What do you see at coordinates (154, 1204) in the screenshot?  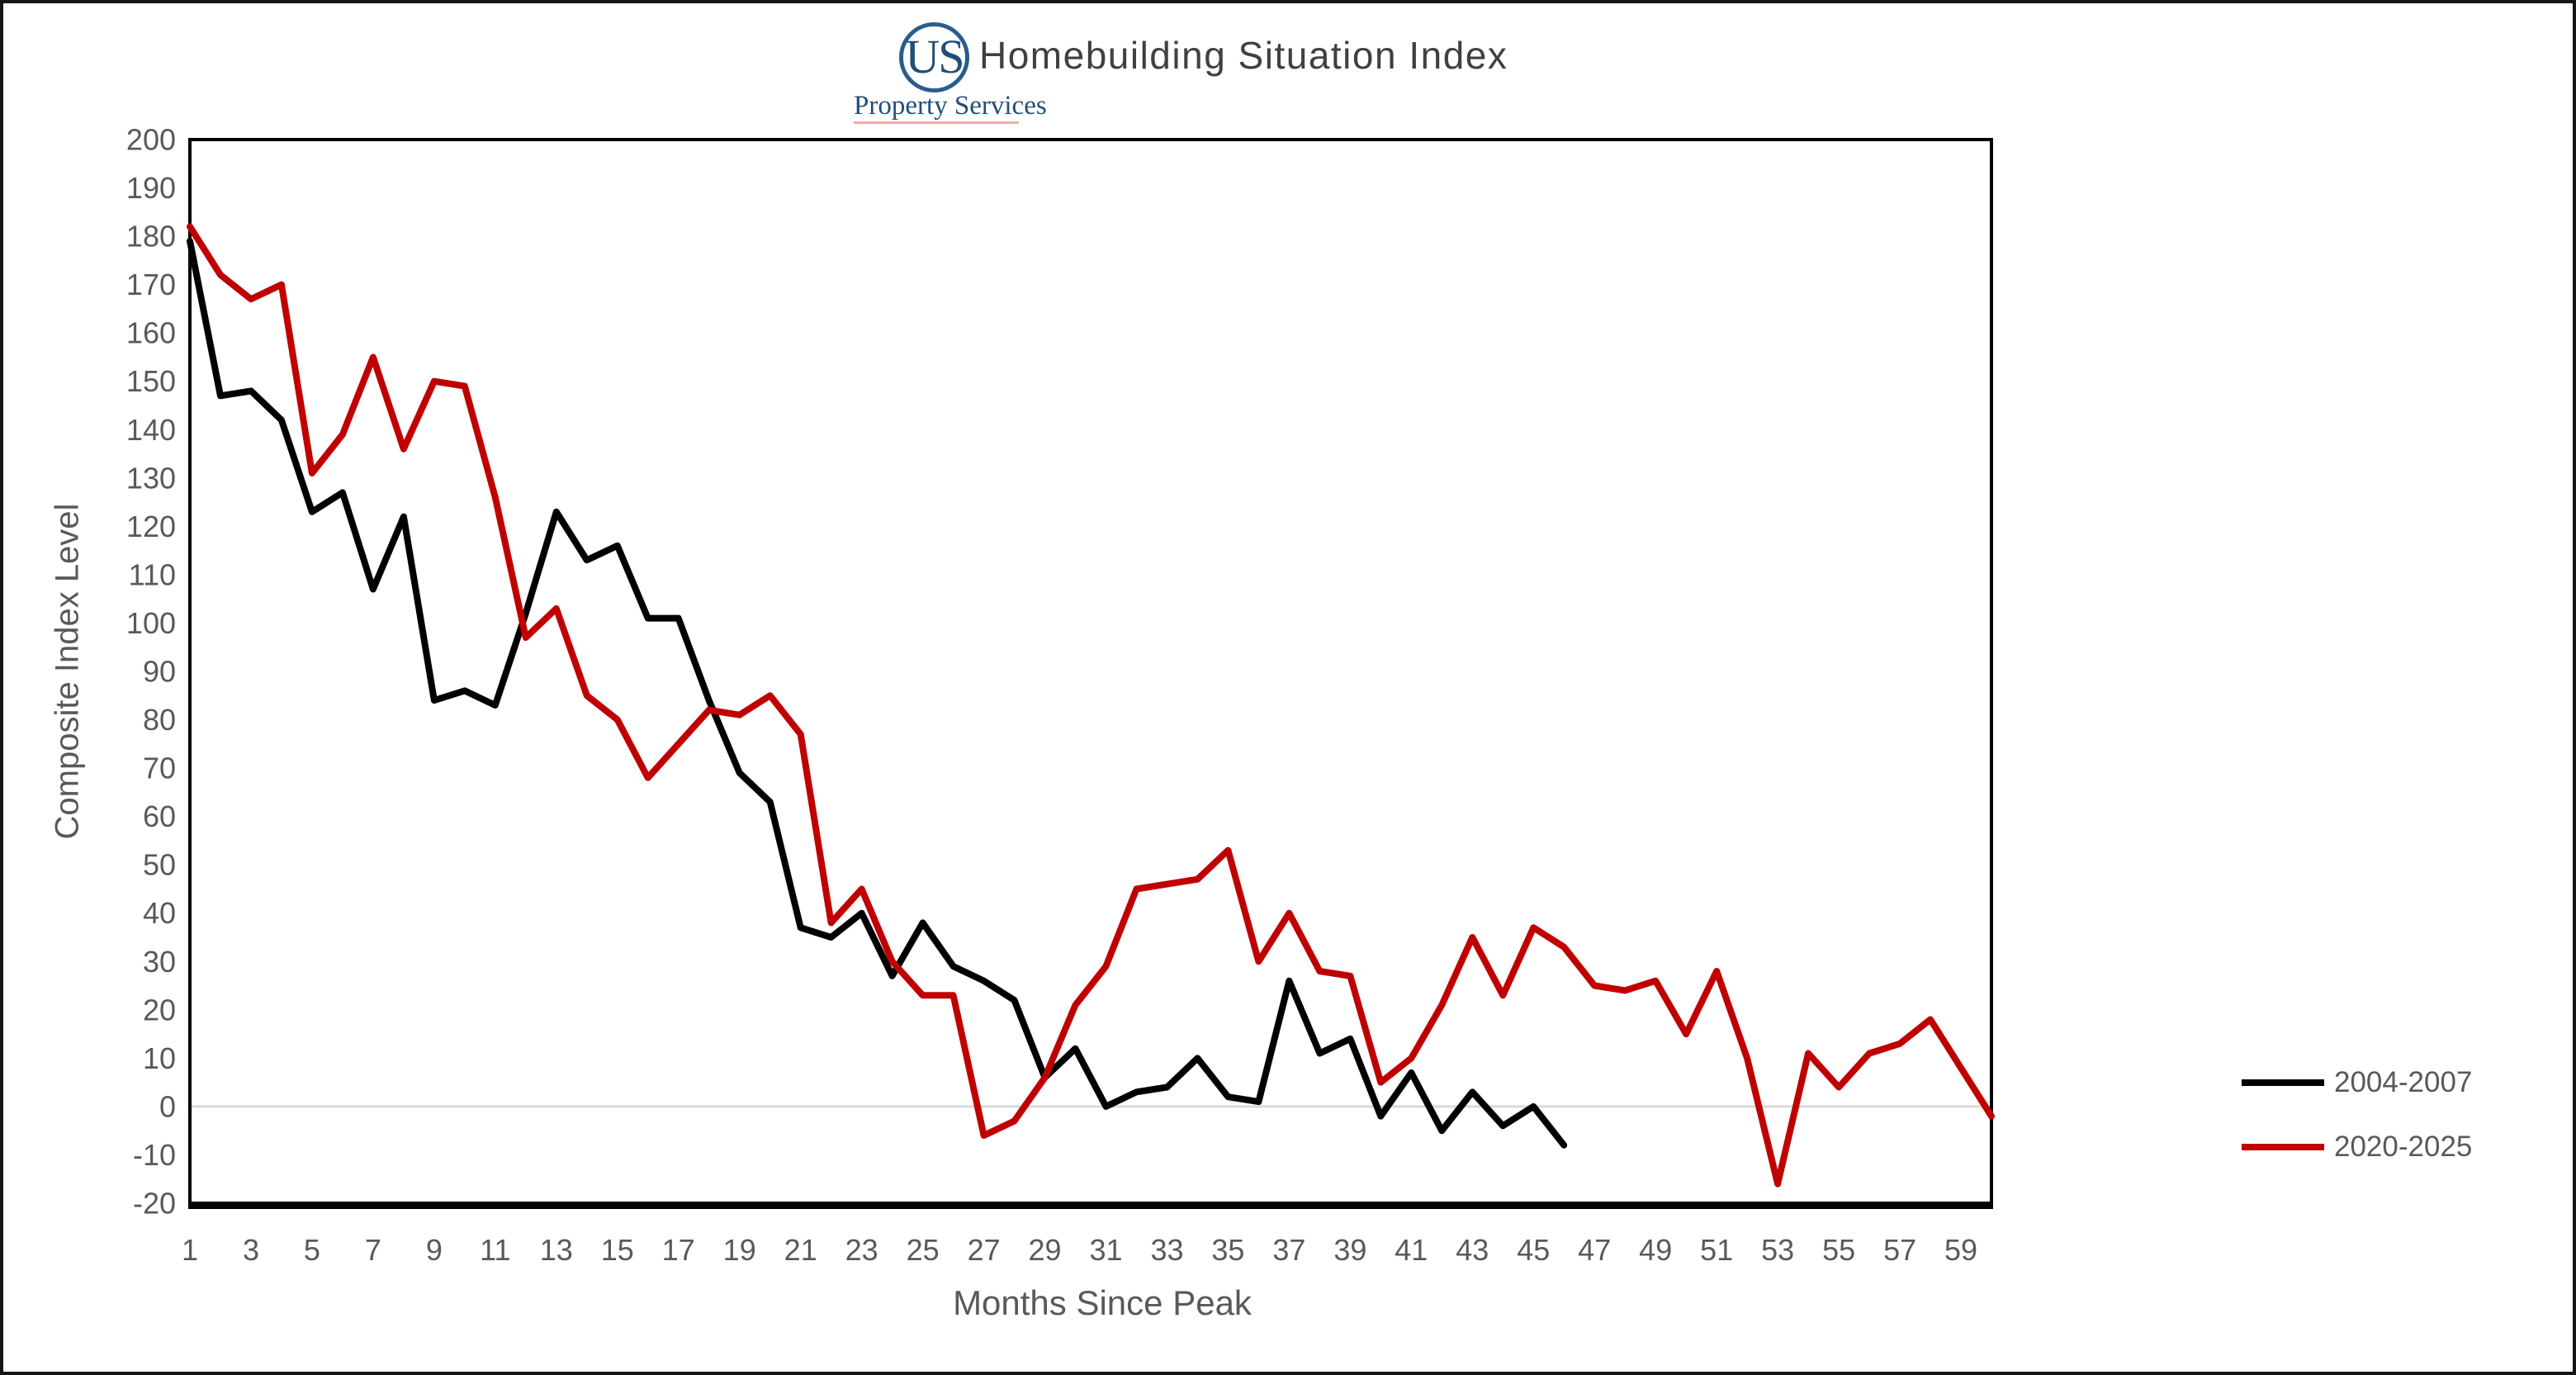 I see `y-tick-label: -20` at bounding box center [154, 1204].